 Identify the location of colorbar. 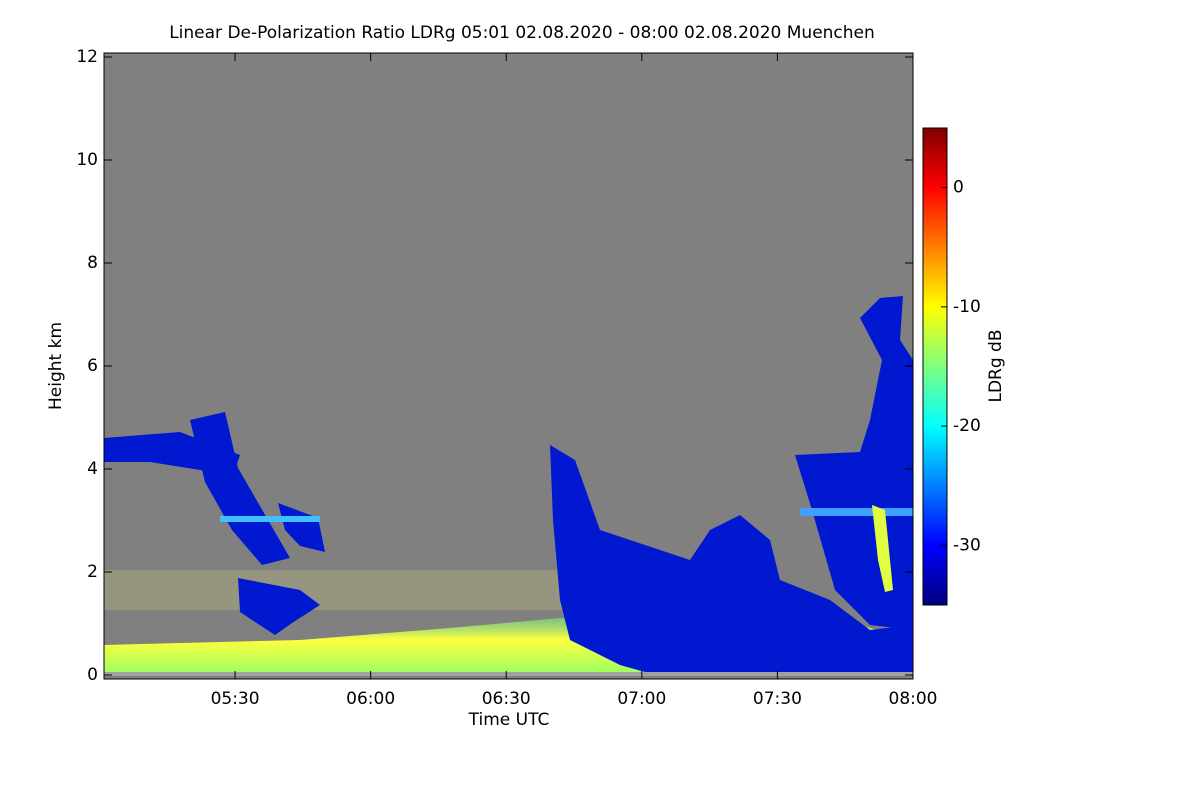
(935, 366).